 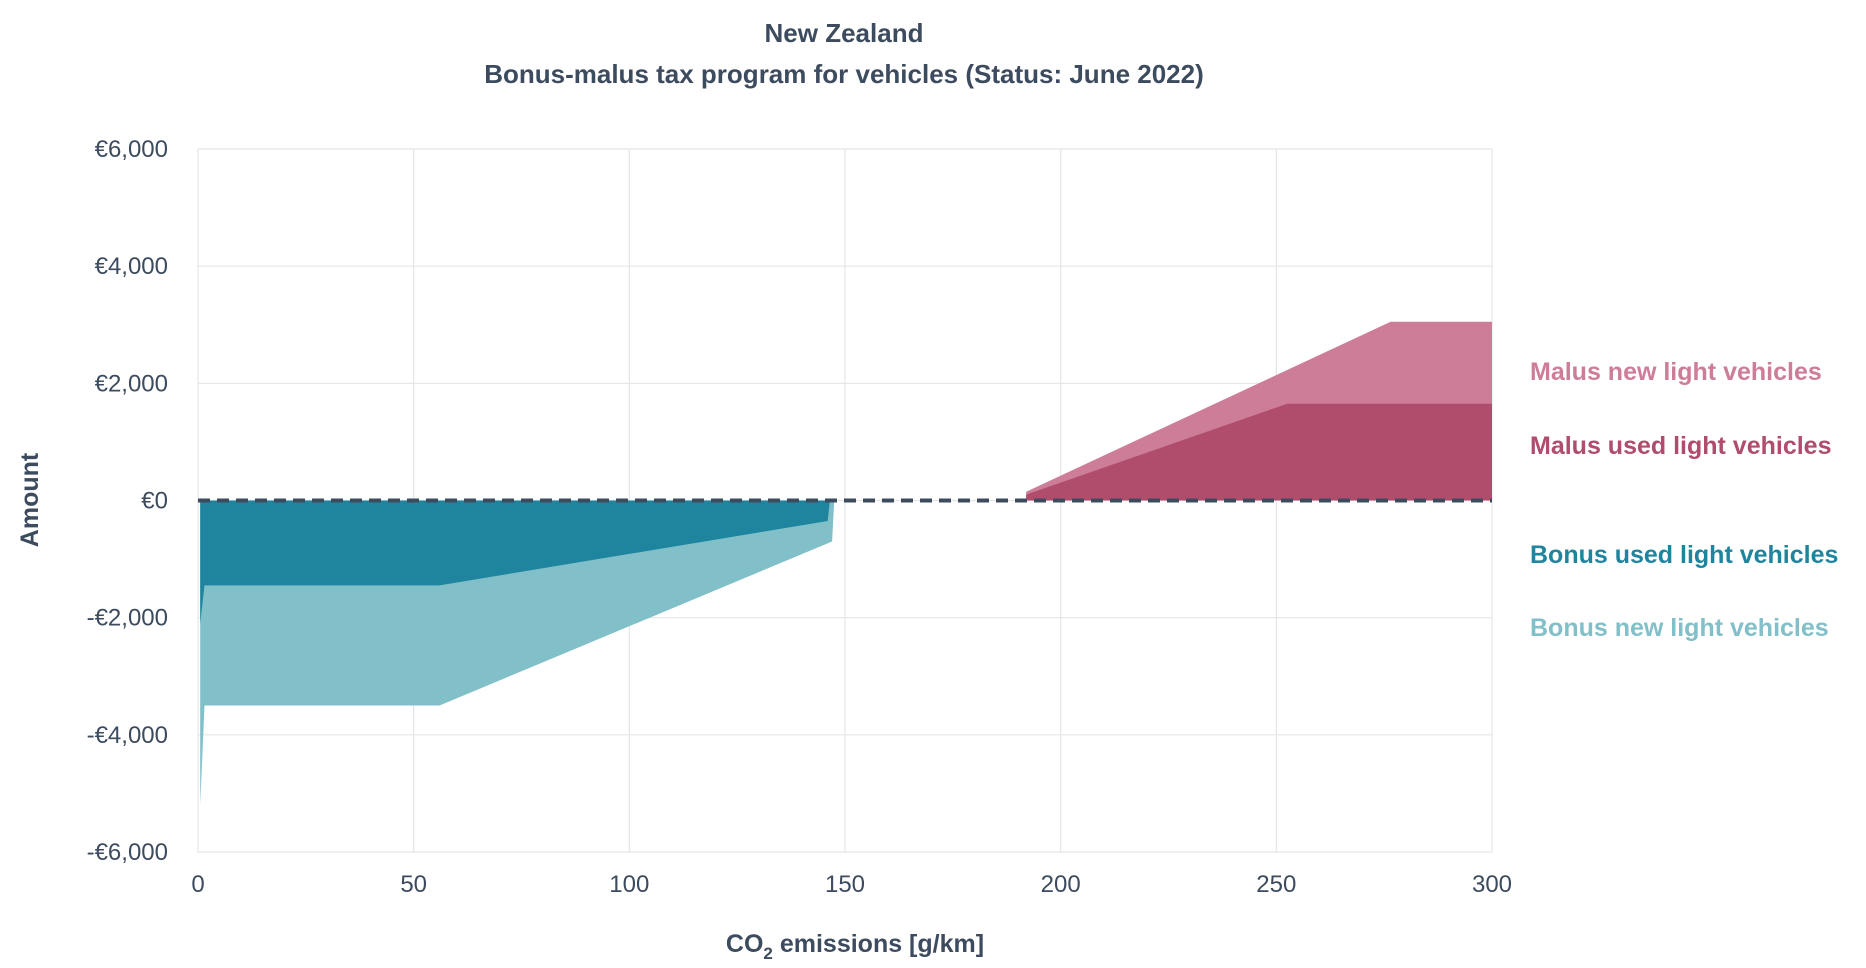 I want to click on x-tick-label-1: 50, so click(x=413, y=884).